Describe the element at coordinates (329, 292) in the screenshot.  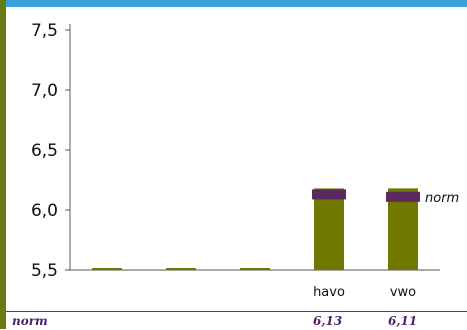
I see `x-tick-label: havo` at that location.